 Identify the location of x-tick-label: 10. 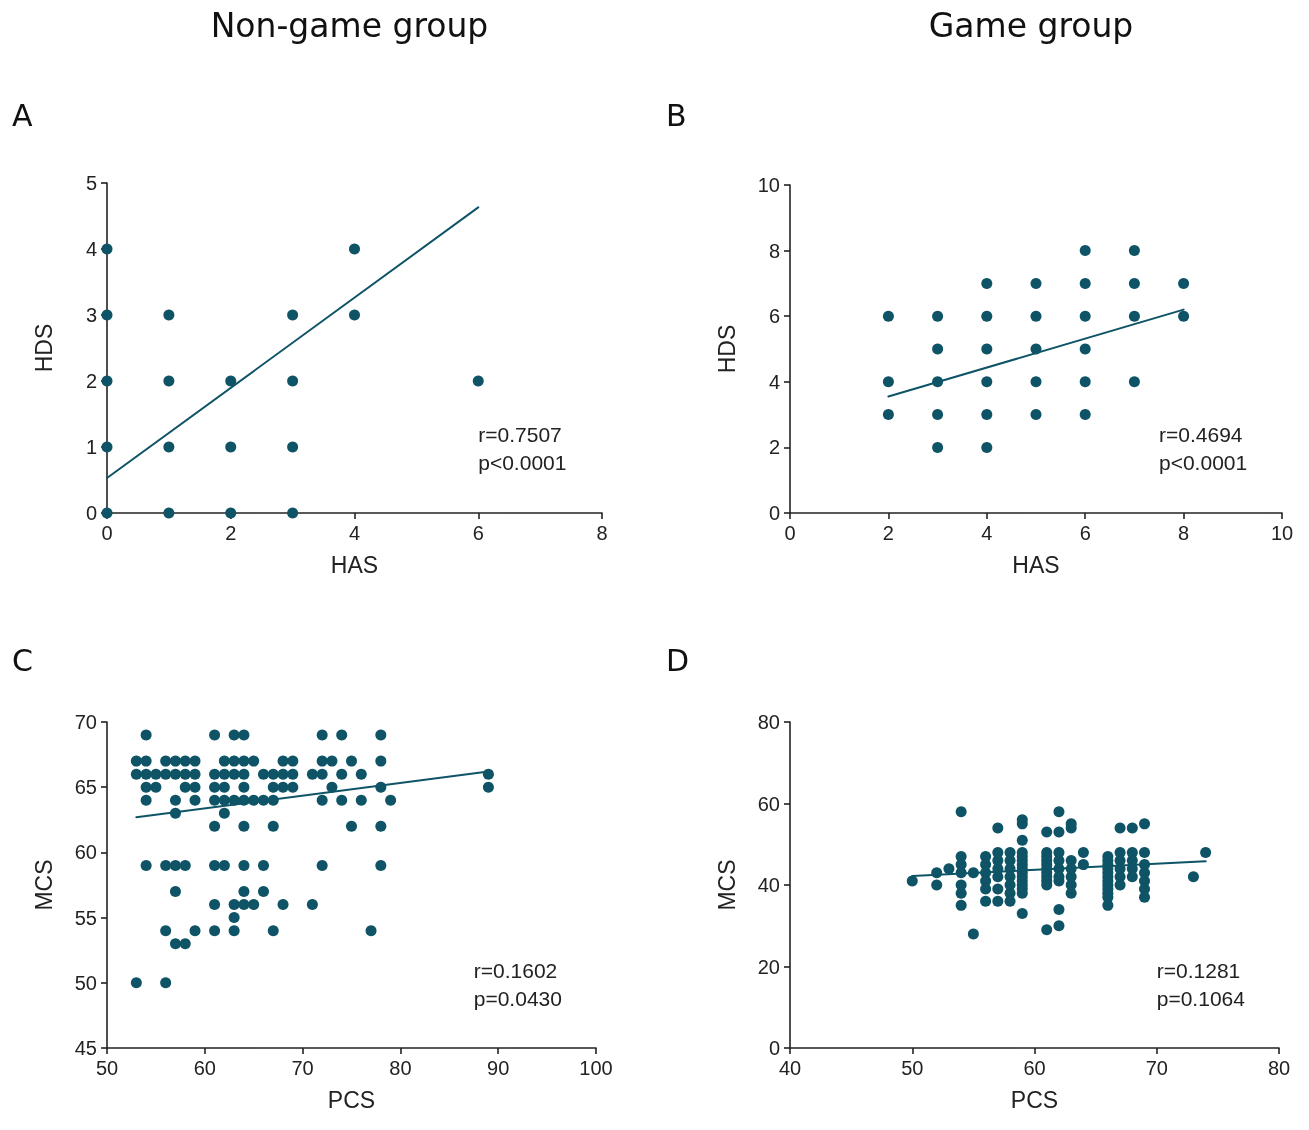
(1282, 533).